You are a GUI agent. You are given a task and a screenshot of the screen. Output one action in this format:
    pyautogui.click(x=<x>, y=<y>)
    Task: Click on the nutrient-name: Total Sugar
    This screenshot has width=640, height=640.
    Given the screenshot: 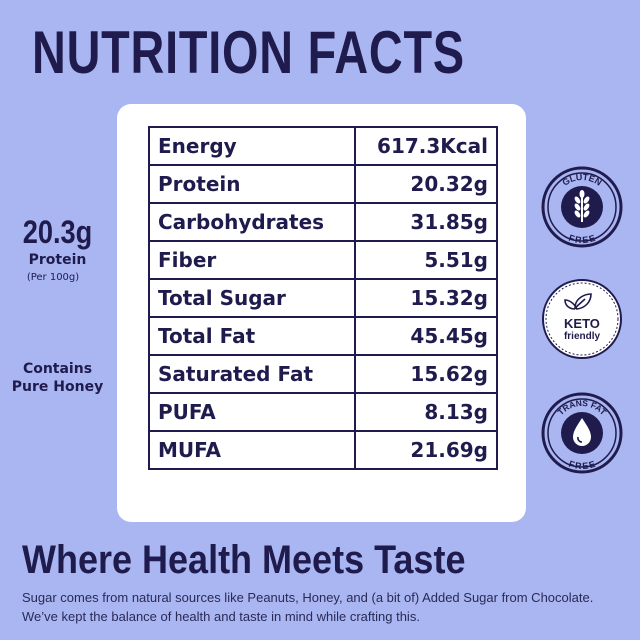 What is the action you would take?
    pyautogui.click(x=252, y=298)
    